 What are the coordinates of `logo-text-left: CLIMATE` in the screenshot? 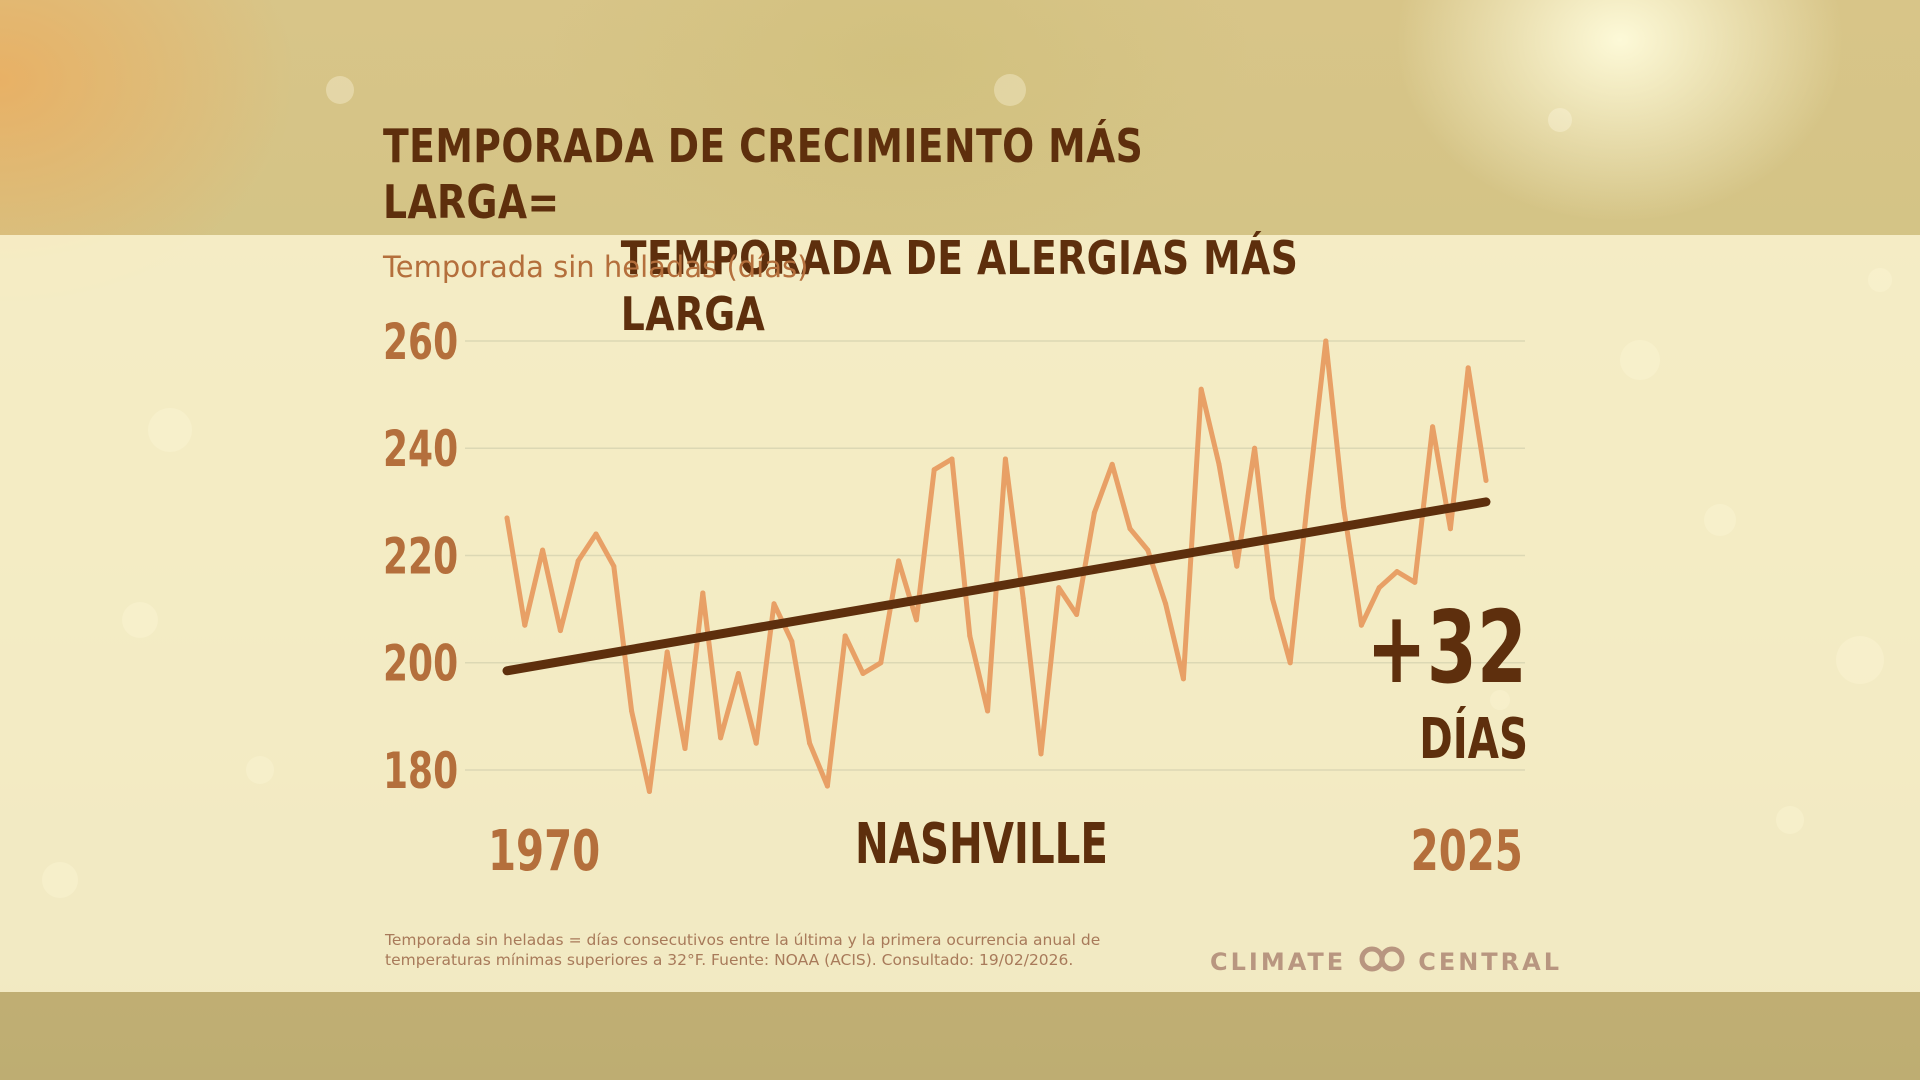 It's located at (1278, 962).